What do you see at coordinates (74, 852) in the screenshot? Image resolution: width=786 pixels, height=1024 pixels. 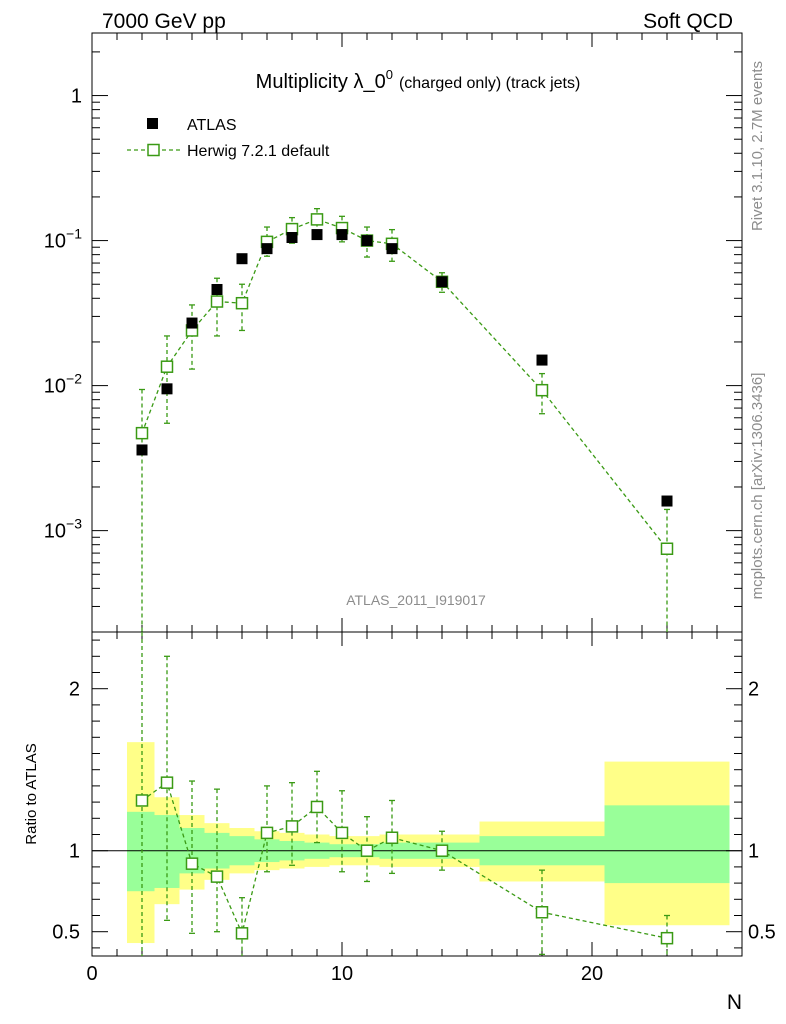 I see `y-tick-label-ratio-left: 1` at bounding box center [74, 852].